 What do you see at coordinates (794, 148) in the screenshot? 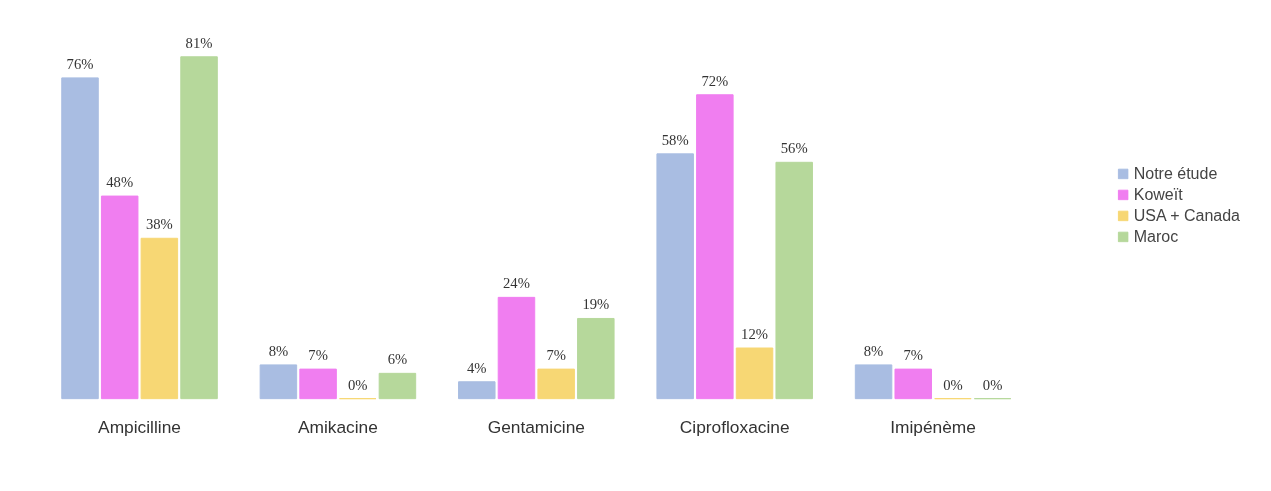
I see `data-label: 56%` at bounding box center [794, 148].